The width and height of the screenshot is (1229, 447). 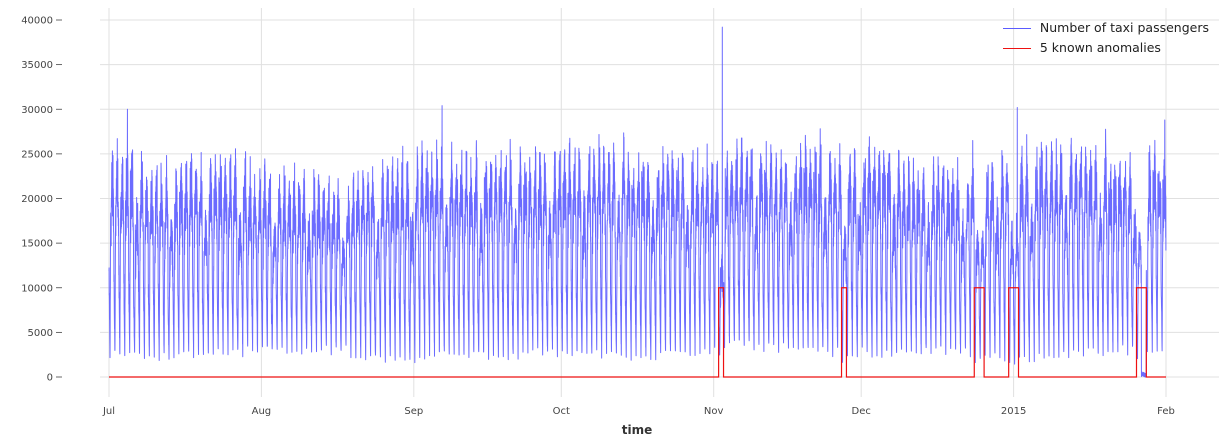 I want to click on y-tick-label: 5000, so click(x=40, y=333).